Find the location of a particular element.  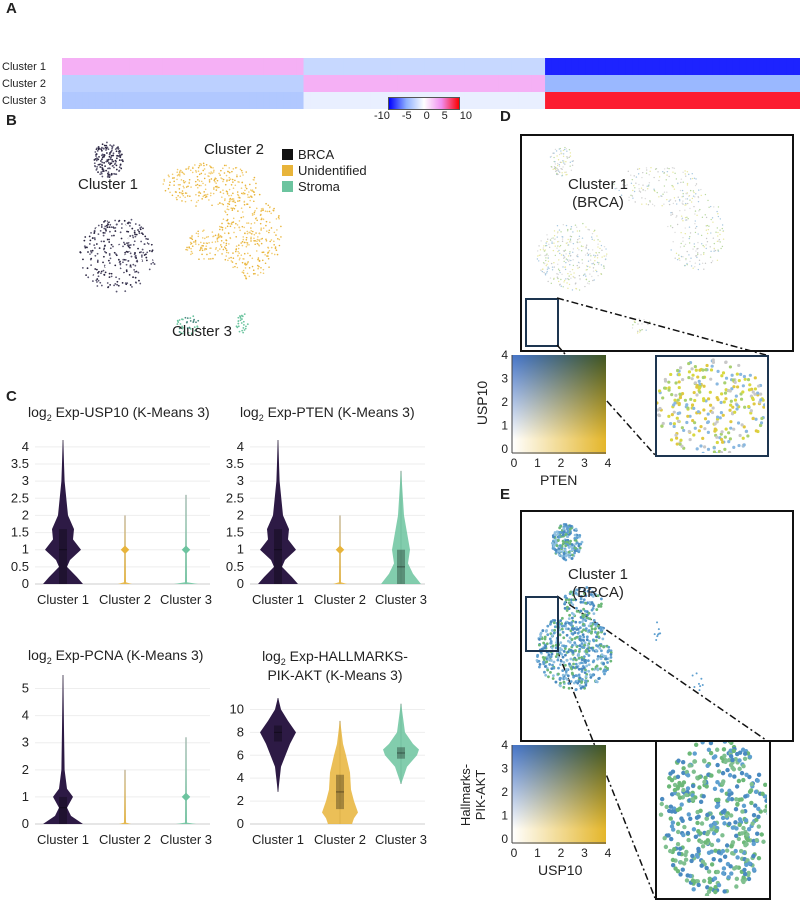

heatmap-row-label: Cluster 2 is located at coordinates (24, 84).